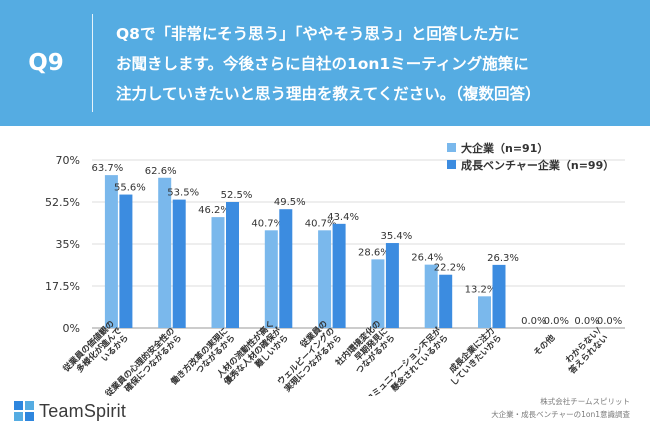 This screenshot has width=650, height=434. I want to click on data-label: 26.3%, so click(503, 258).